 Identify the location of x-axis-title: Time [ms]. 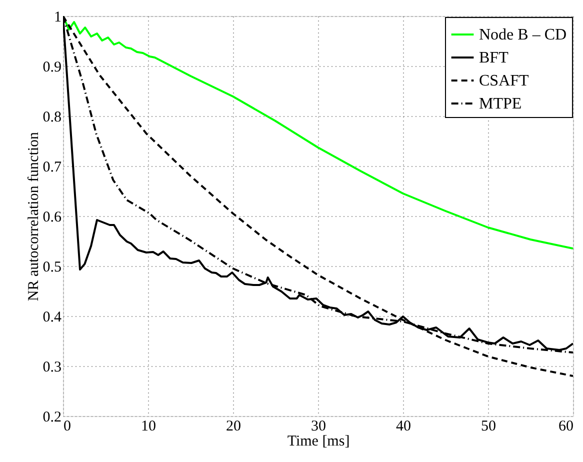
(318, 442).